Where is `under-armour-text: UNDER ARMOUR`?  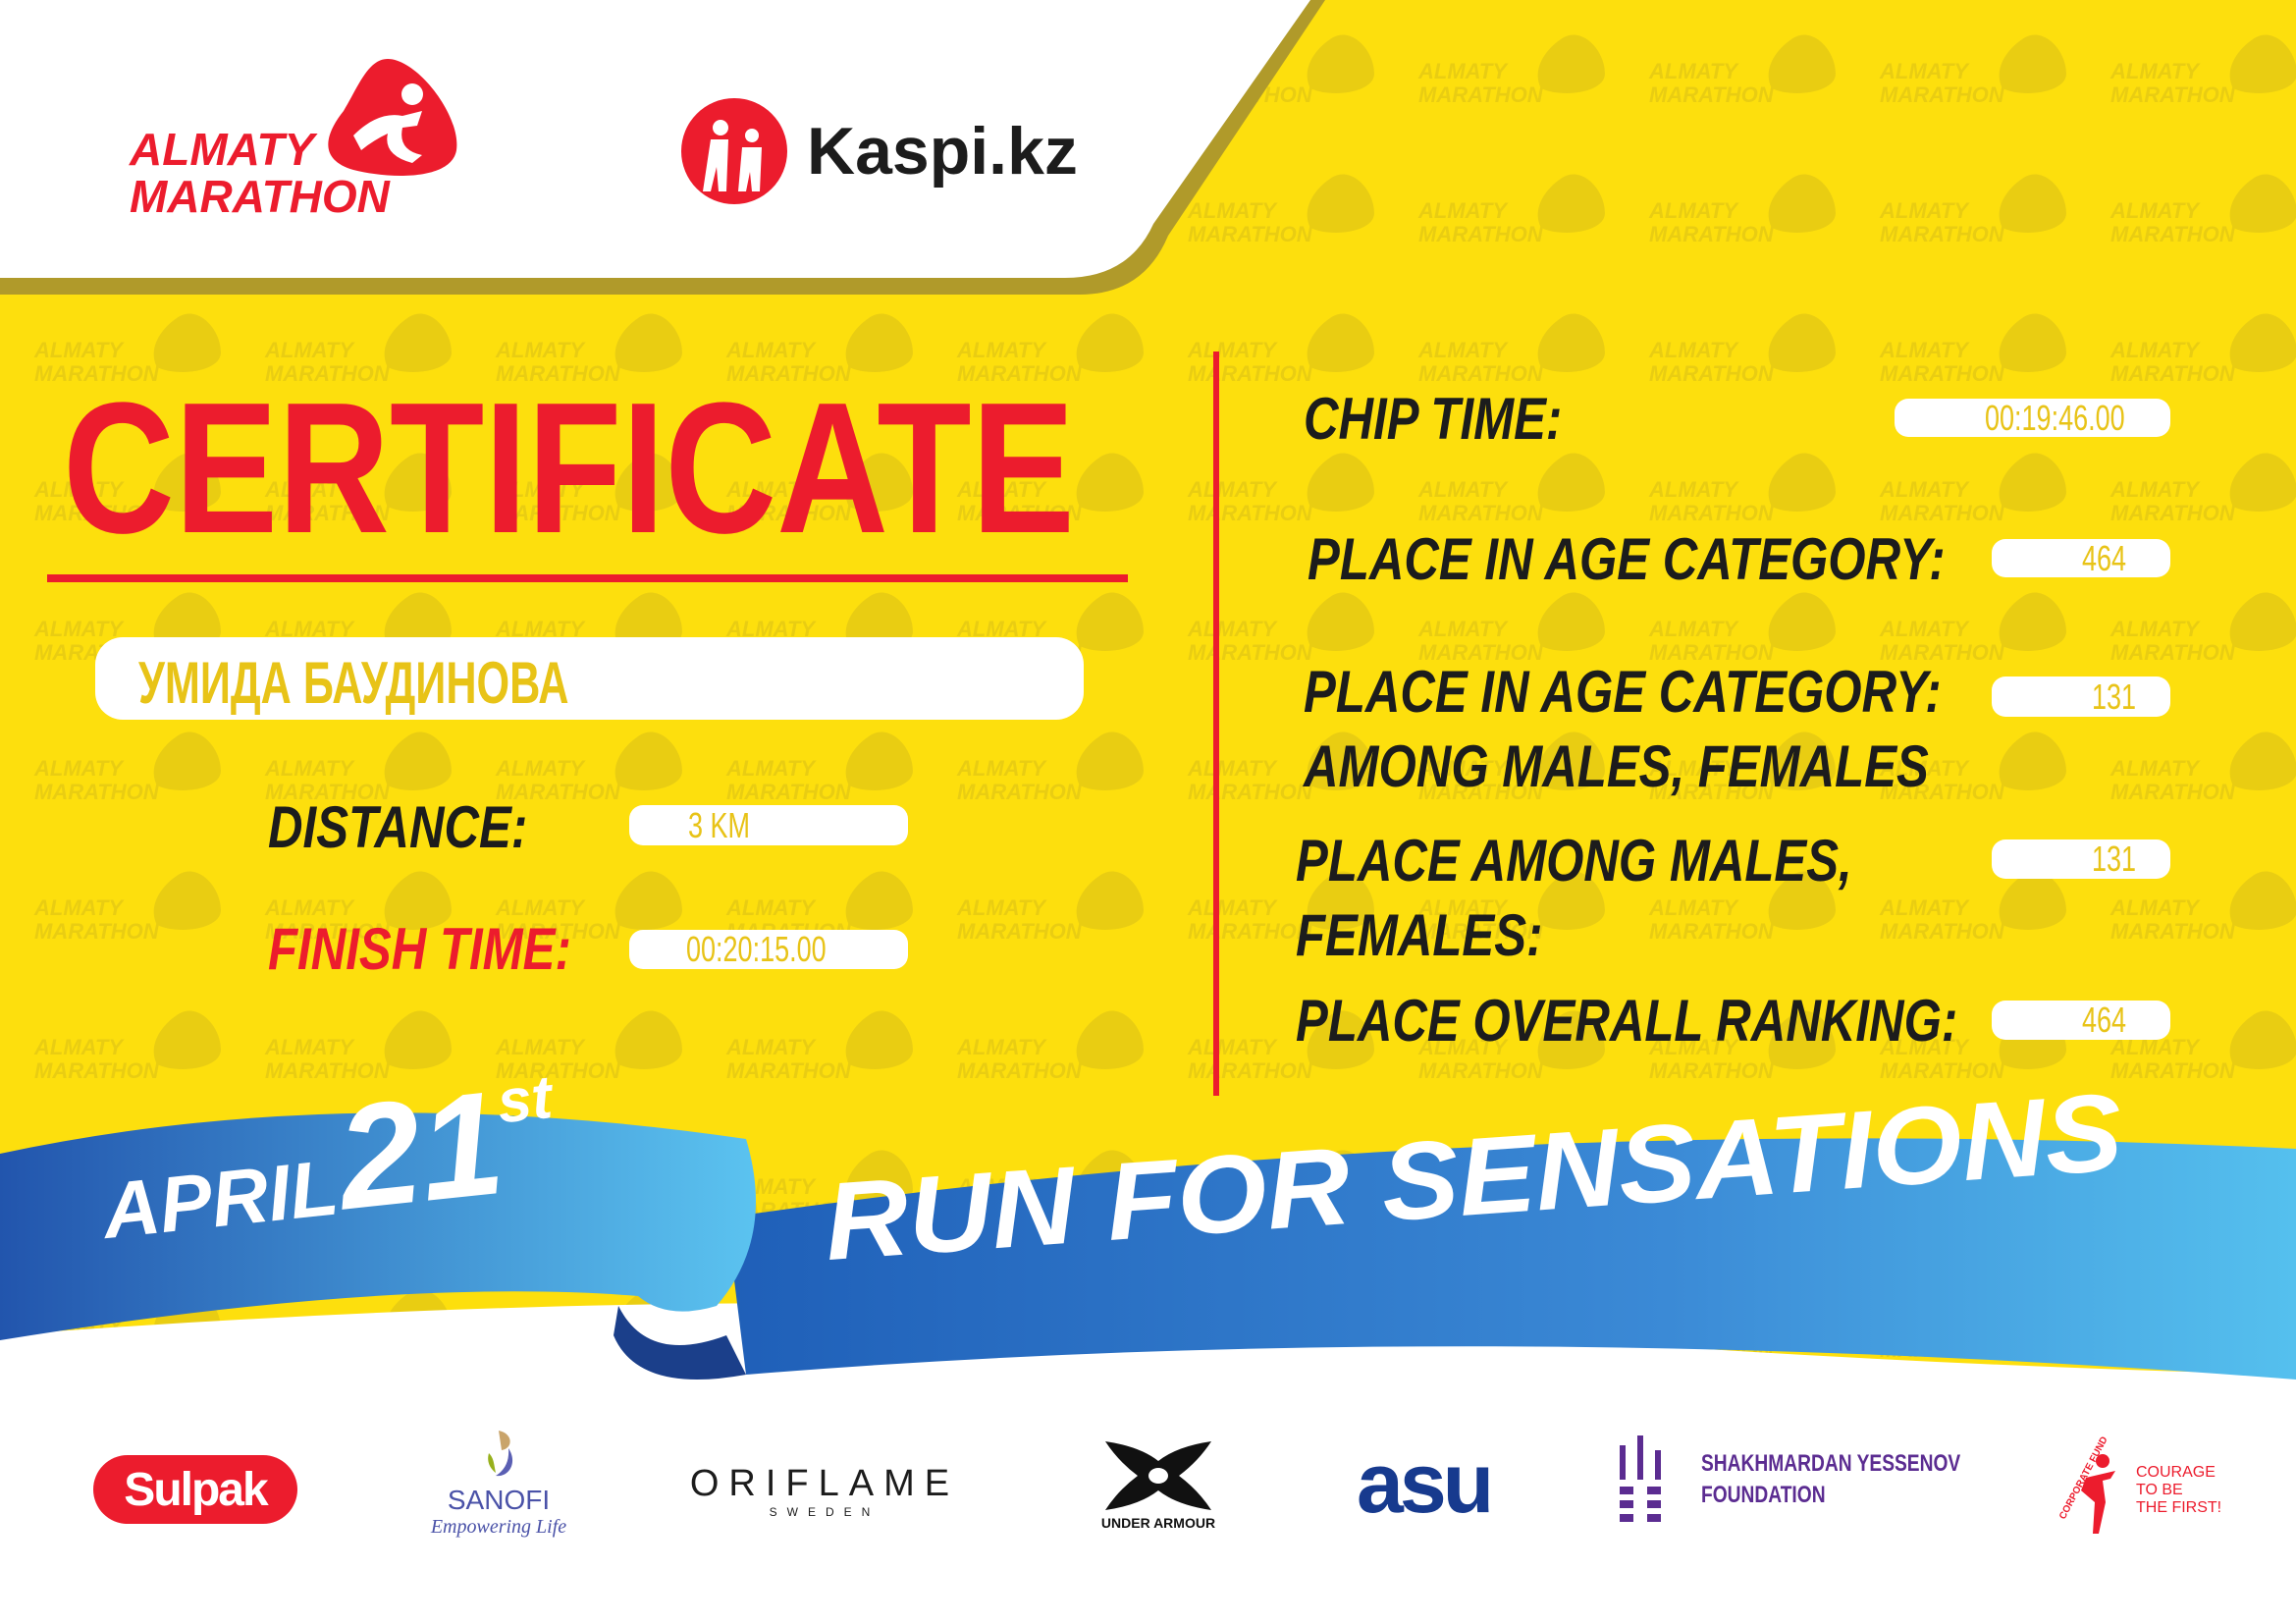
under-armour-text: UNDER ARMOUR is located at coordinates (1158, 1523).